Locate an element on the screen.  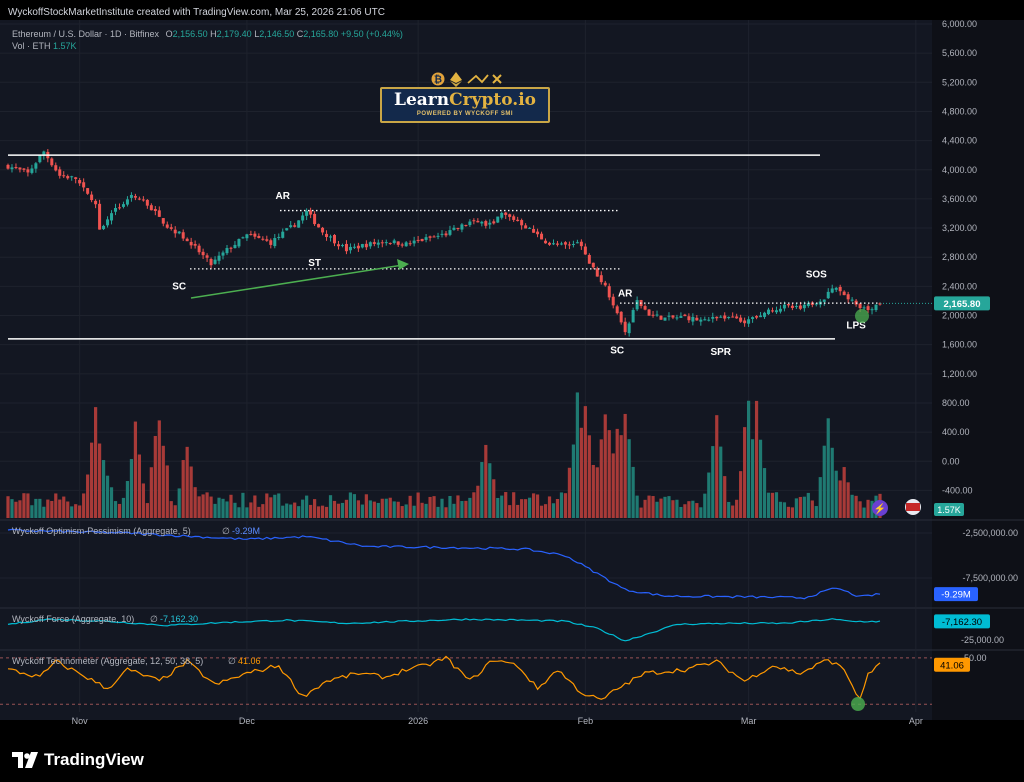
logo-wordmark: LearnCrypto.io is located at coordinates (465, 100).